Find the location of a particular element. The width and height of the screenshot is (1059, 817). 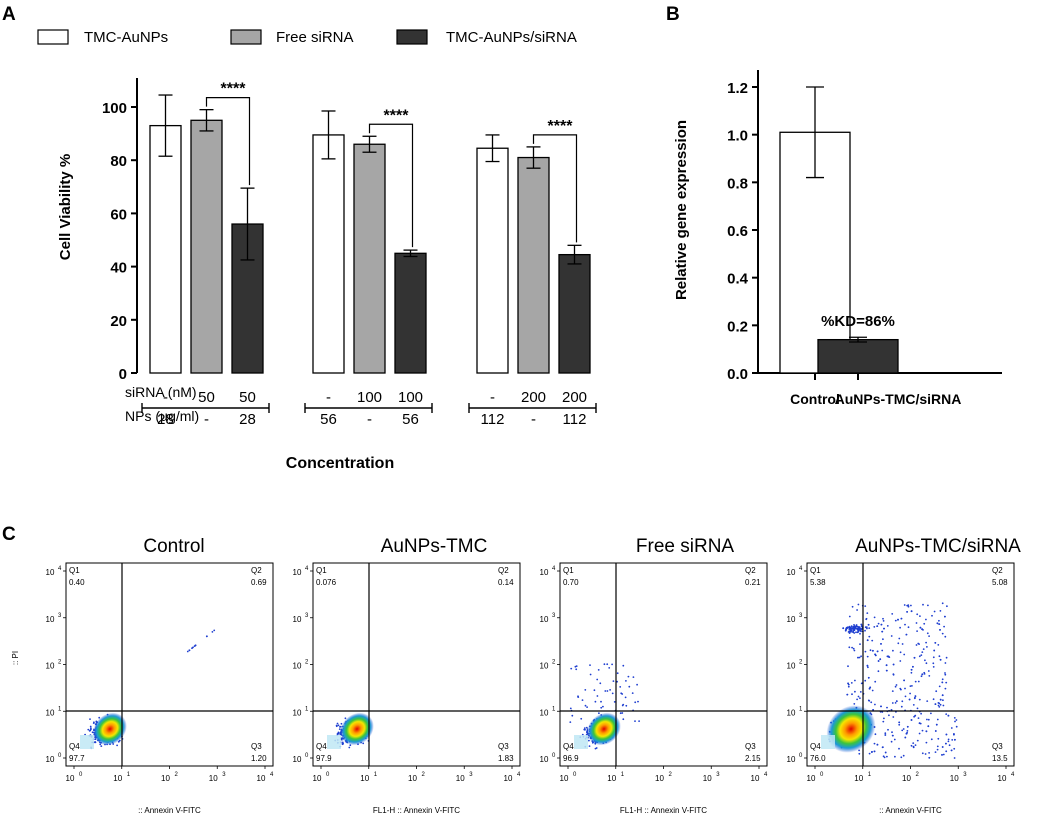

sirna-value: 50 is located at coordinates (206, 397).